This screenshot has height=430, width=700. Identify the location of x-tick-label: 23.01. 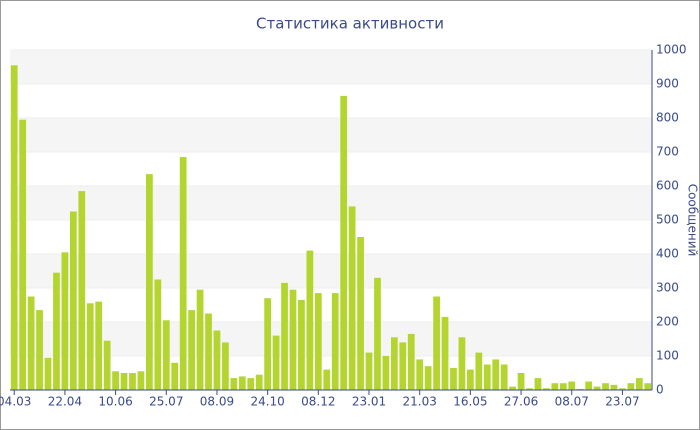
(369, 402).